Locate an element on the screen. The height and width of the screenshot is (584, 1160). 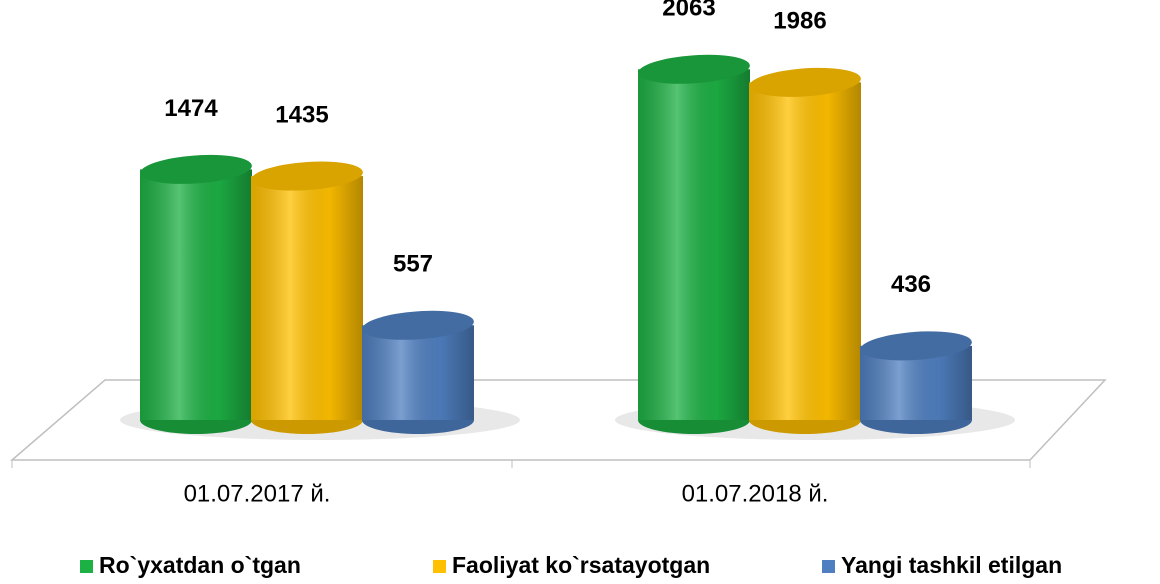
cylinder: 557 is located at coordinates (418, 342).